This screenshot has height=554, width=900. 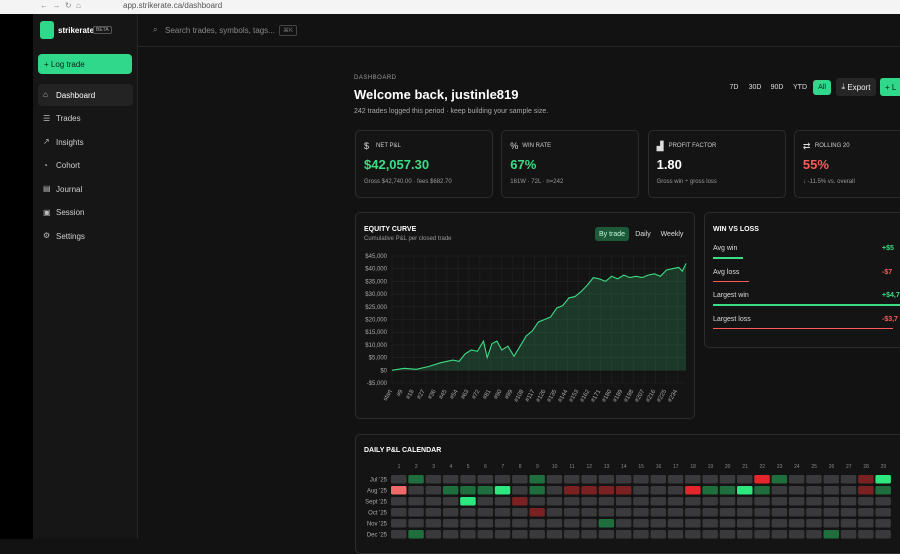 What do you see at coordinates (745, 467) in the screenshot?
I see `day-label: 21` at bounding box center [745, 467].